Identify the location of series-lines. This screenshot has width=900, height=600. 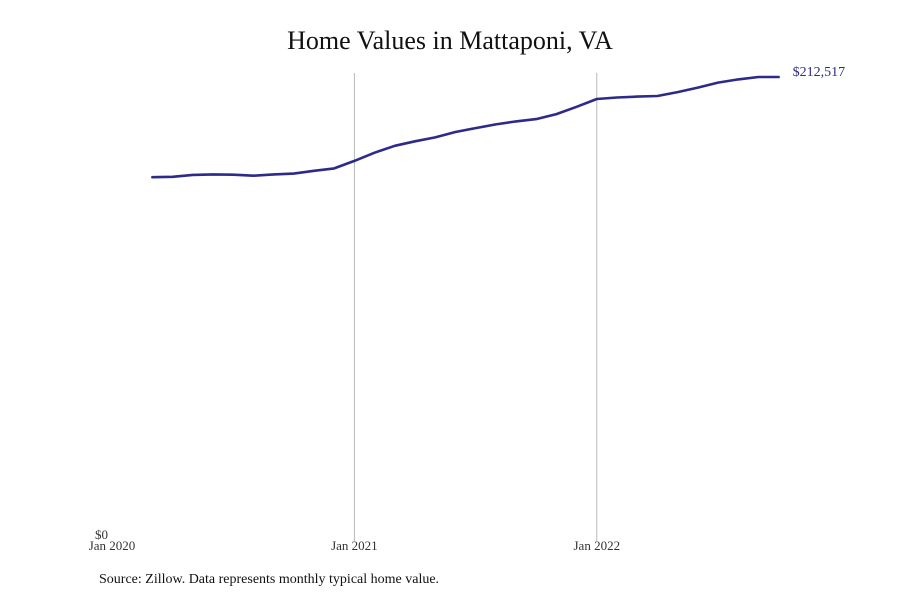
(465, 127).